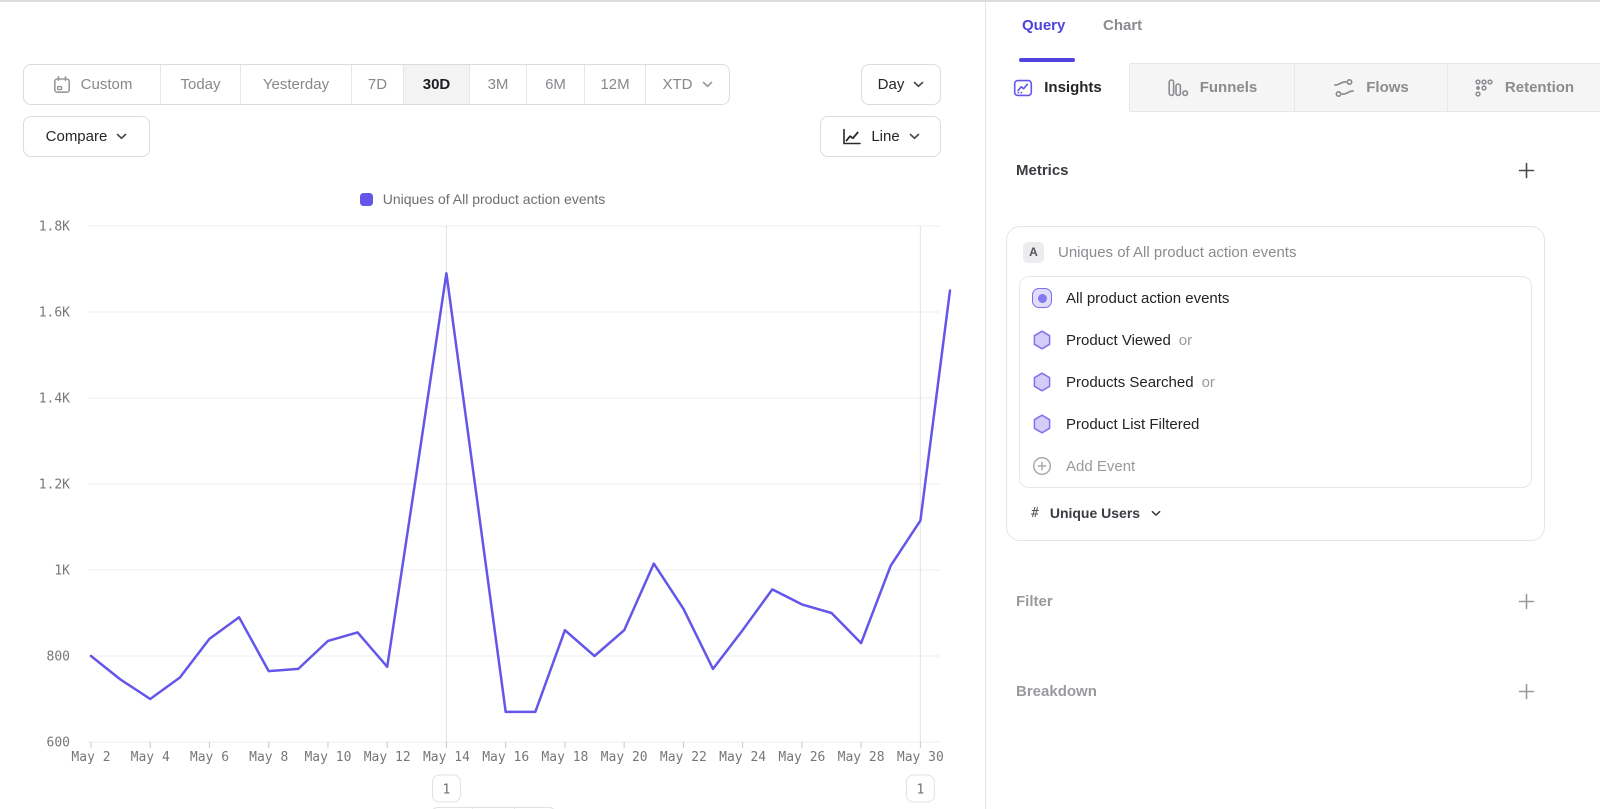 The image size is (1600, 809). What do you see at coordinates (615, 84) in the screenshot?
I see `range-12m: 12M` at bounding box center [615, 84].